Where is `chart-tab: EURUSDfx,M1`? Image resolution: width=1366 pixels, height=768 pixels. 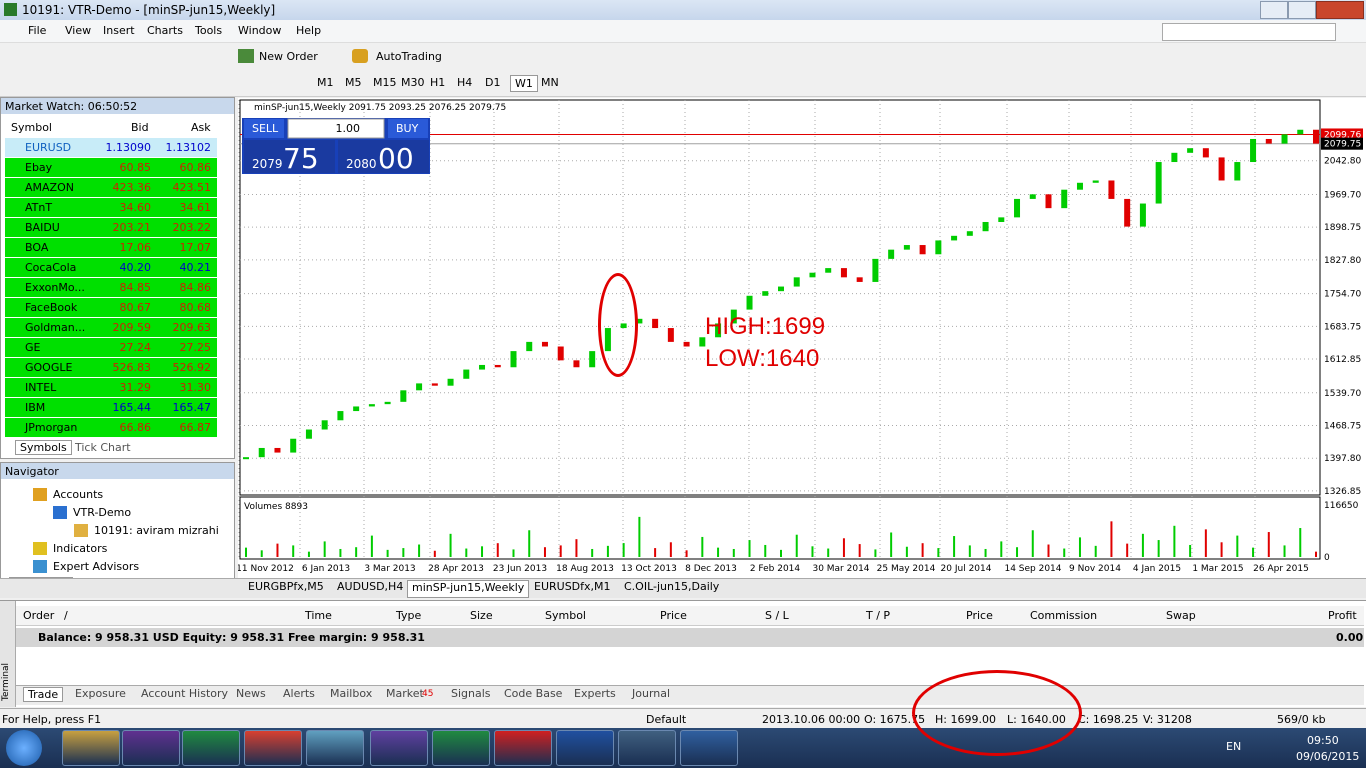
chart-tab: EURUSDfx,M1 is located at coordinates (572, 586).